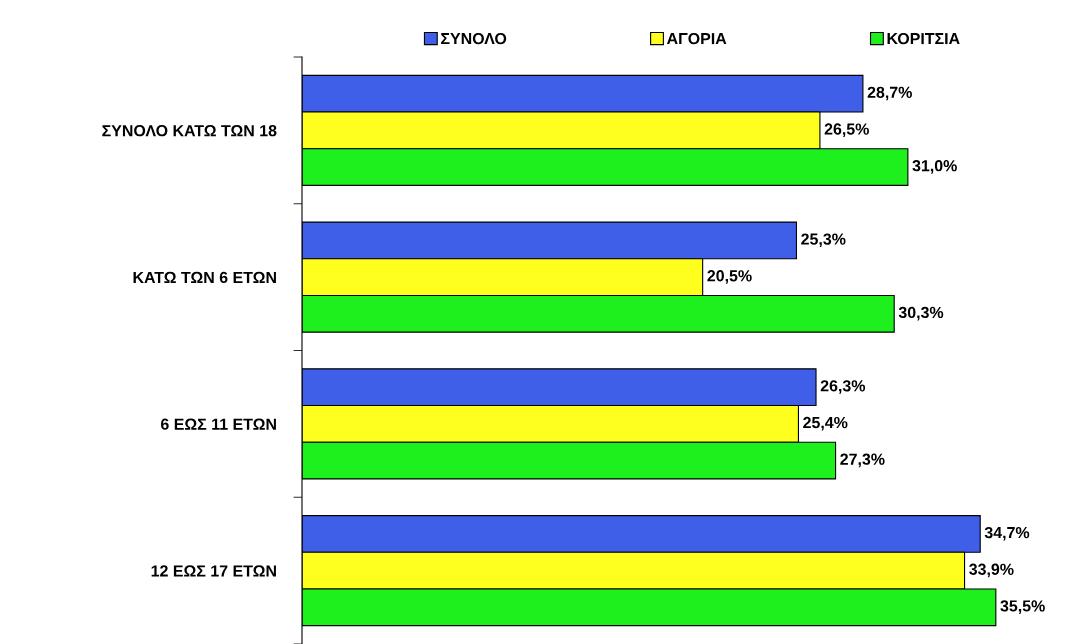  I want to click on data-label: 26,5%, so click(846, 130).